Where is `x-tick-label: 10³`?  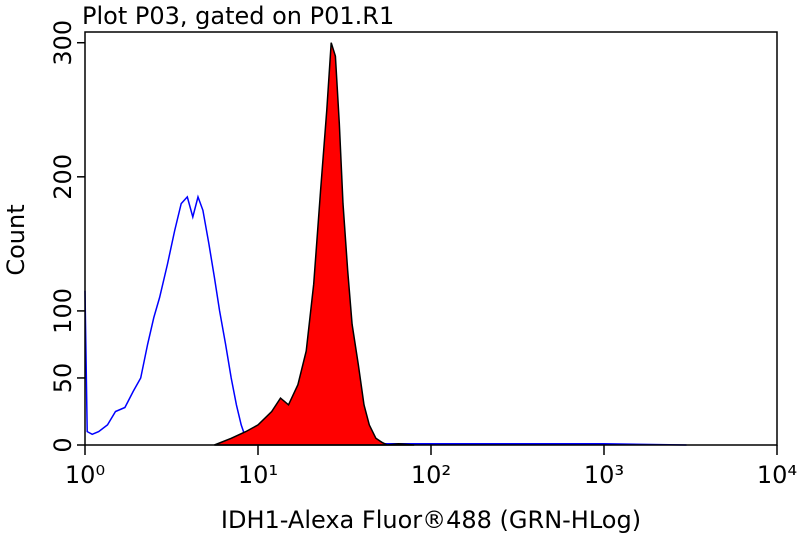 x-tick-label: 10³ is located at coordinates (604, 475).